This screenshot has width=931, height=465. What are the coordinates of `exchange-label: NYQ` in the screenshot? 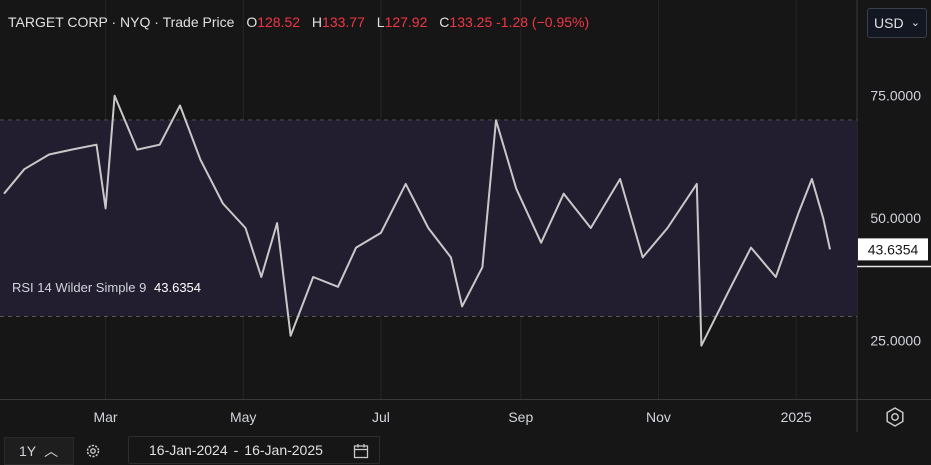 It's located at (135, 22).